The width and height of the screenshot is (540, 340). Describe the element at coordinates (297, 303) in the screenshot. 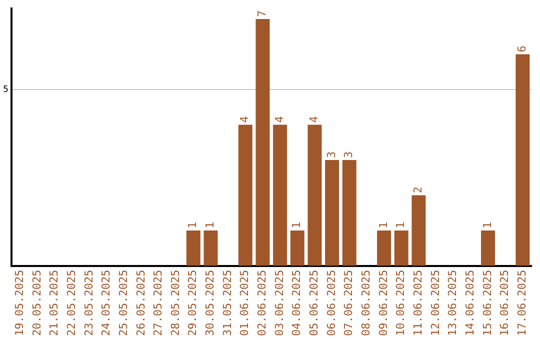

I see `x-tick-label: 04.06.2025` at that location.